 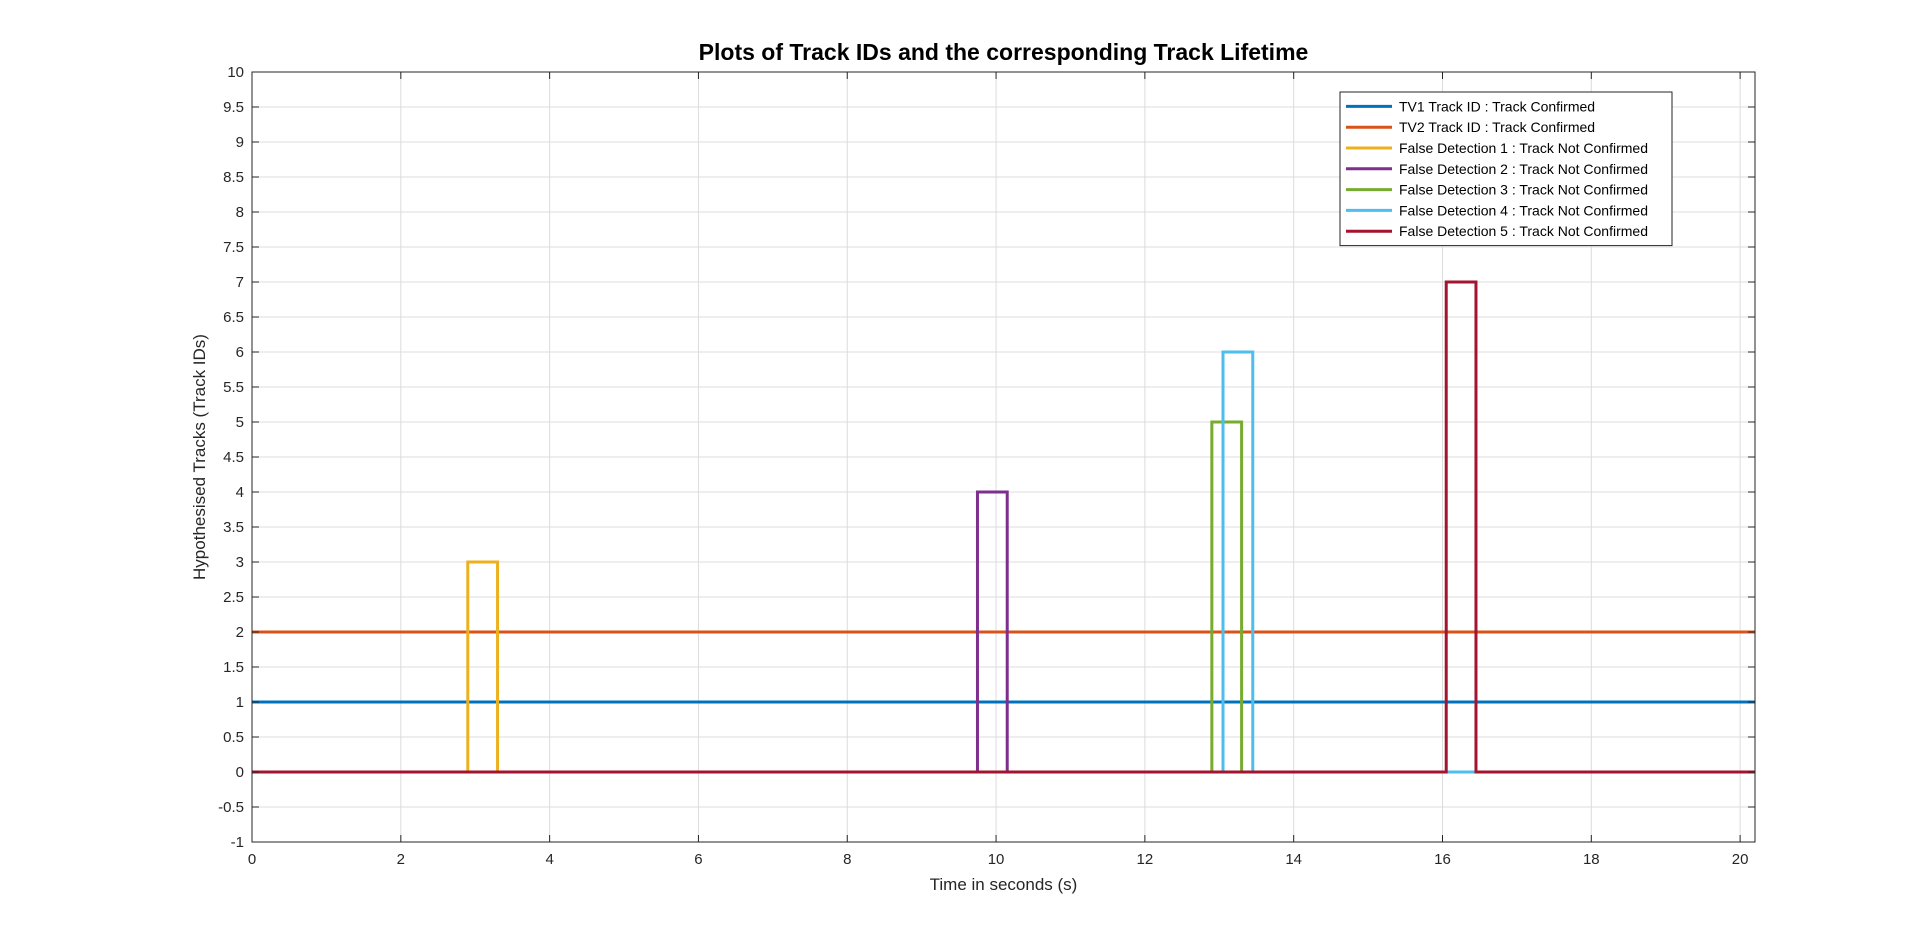 What do you see at coordinates (996, 859) in the screenshot?
I see `x-tick-label: 10` at bounding box center [996, 859].